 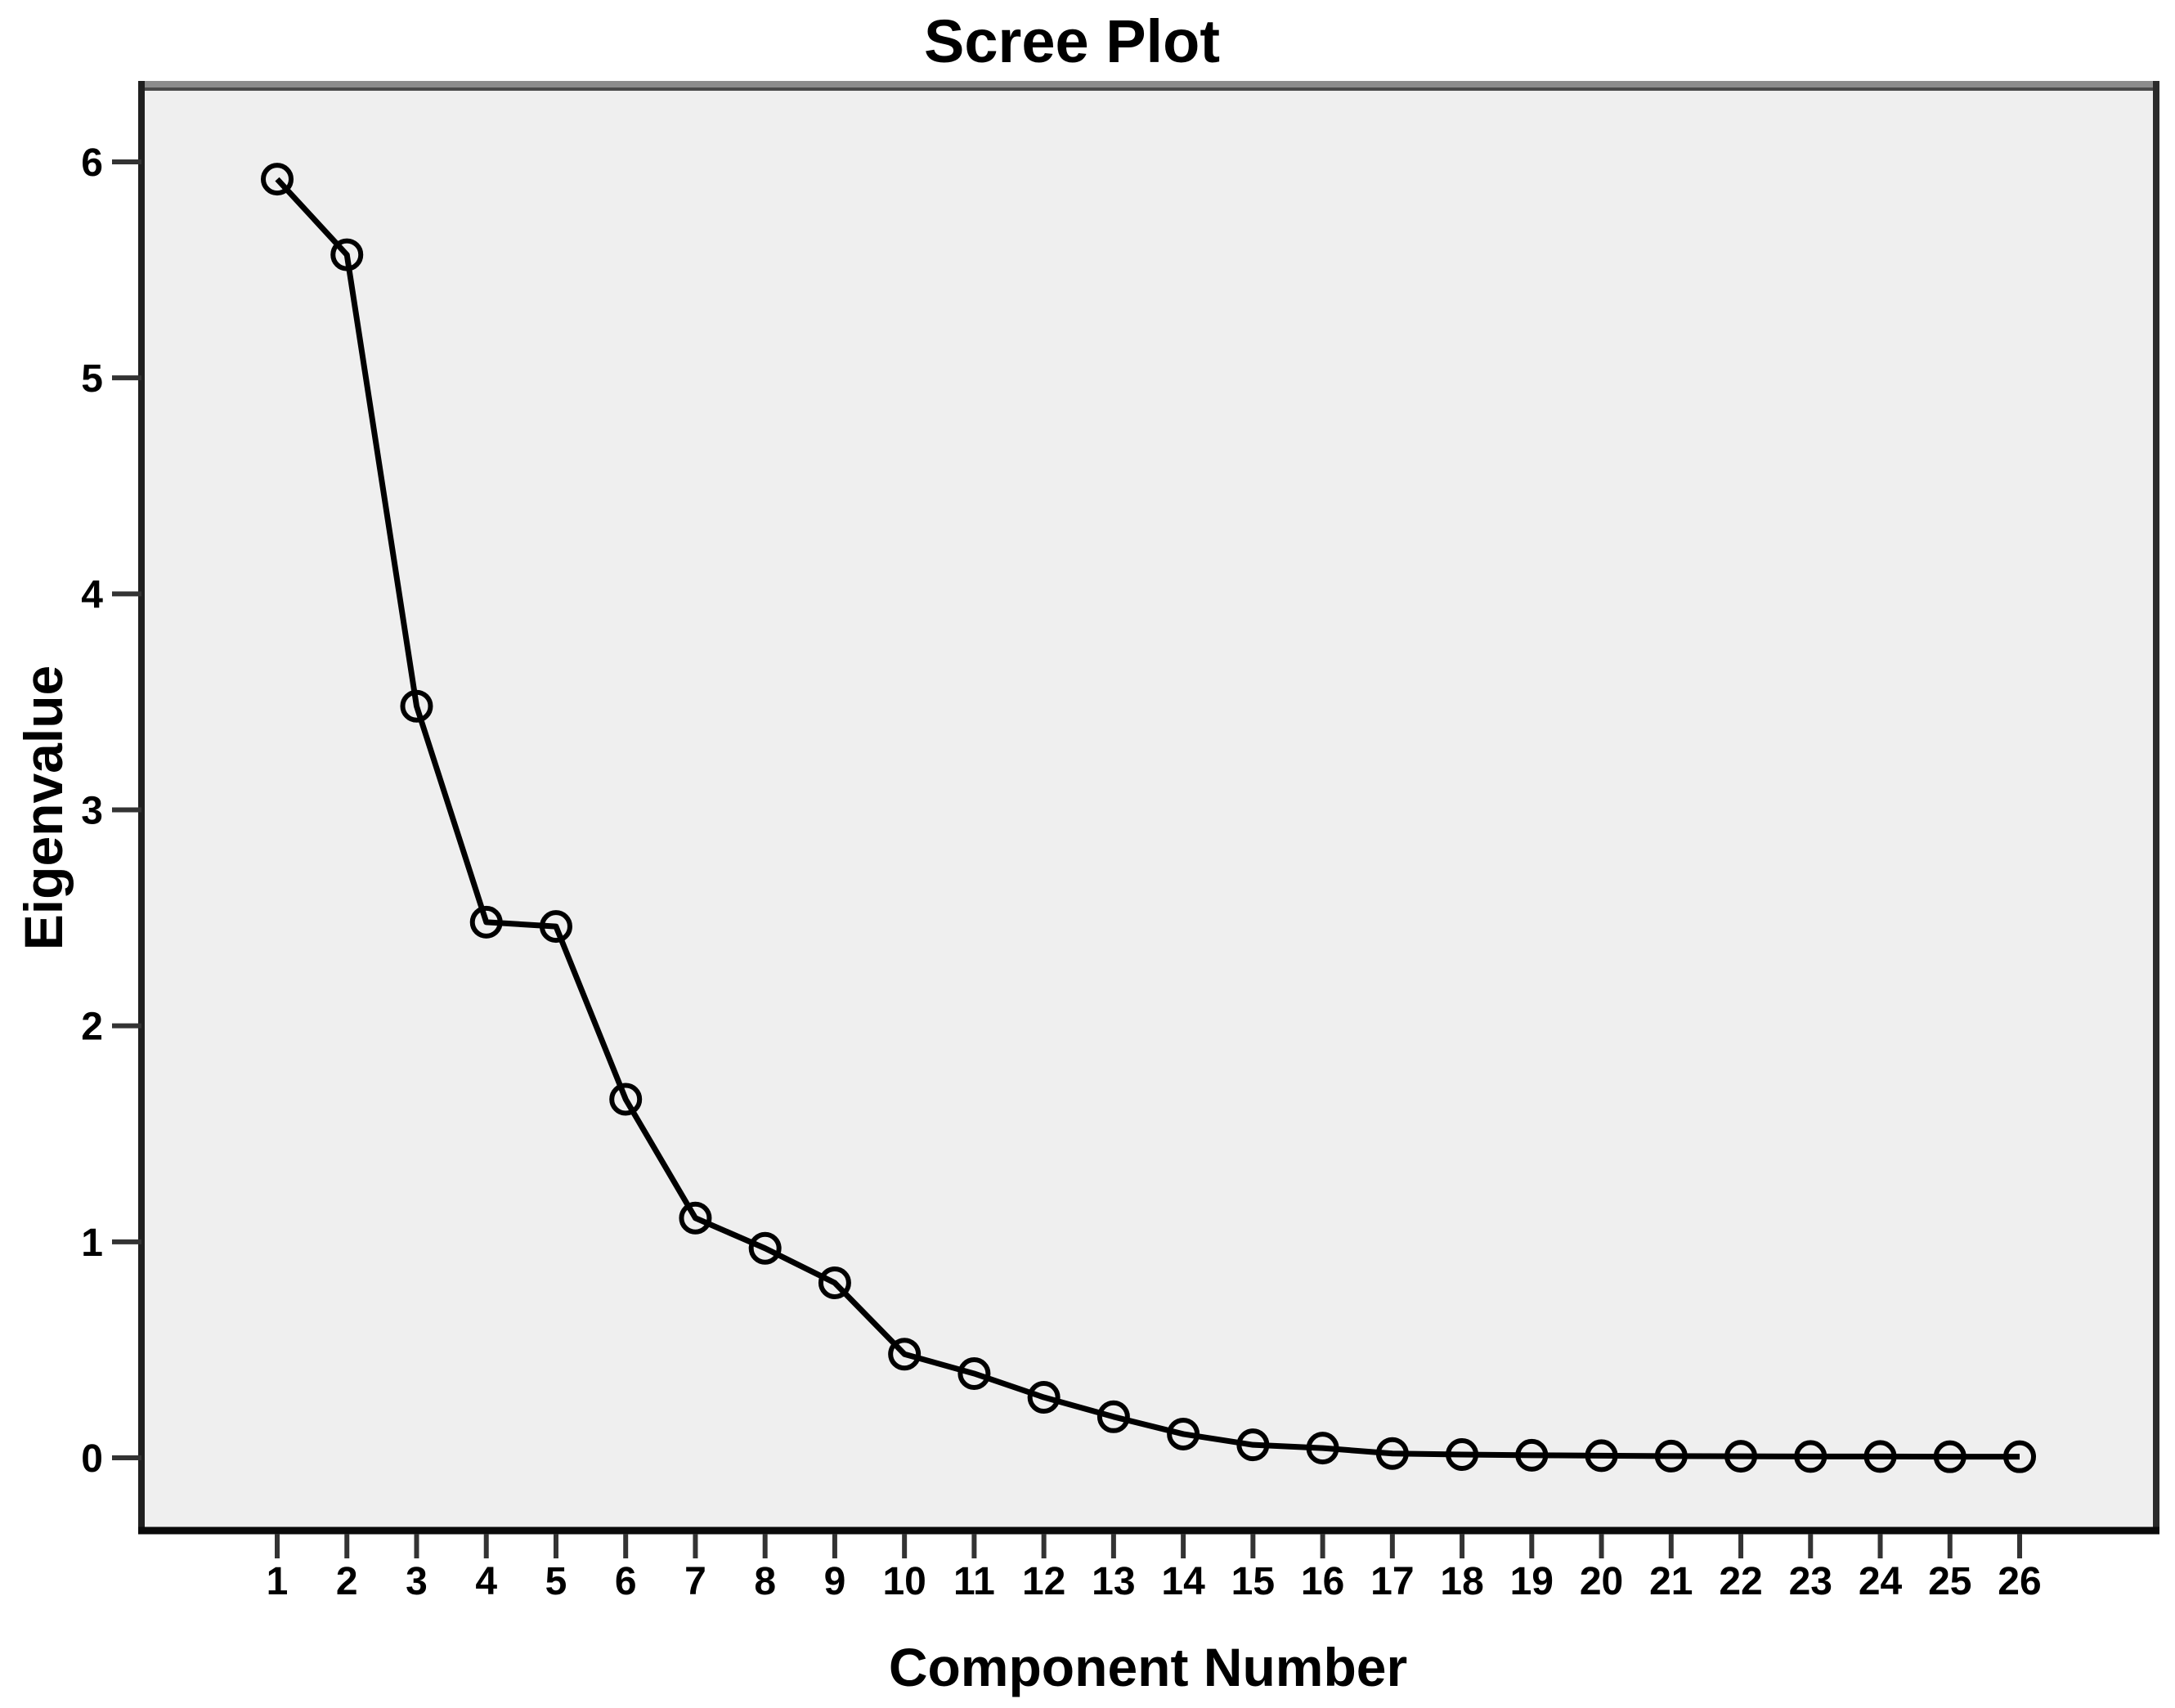 I want to click on y-axis-ticks: 0 1 2 3 4 5 6, so click(x=111, y=811).